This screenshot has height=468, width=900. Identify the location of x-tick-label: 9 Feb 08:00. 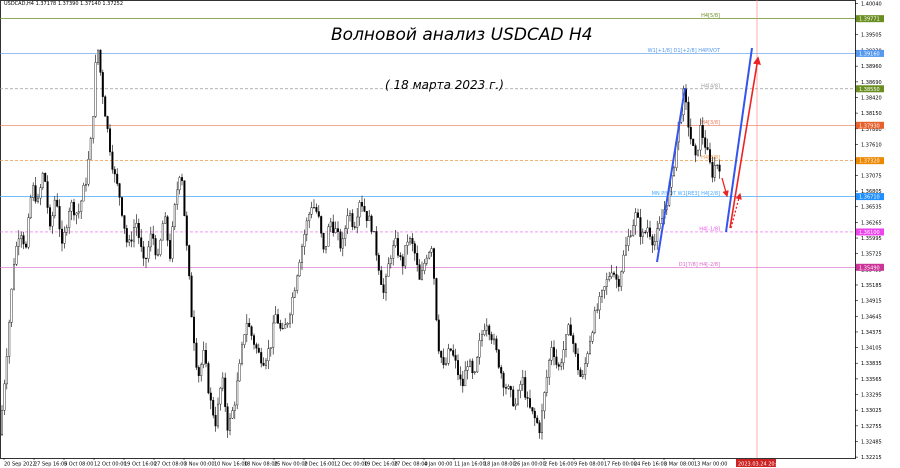
(589, 465).